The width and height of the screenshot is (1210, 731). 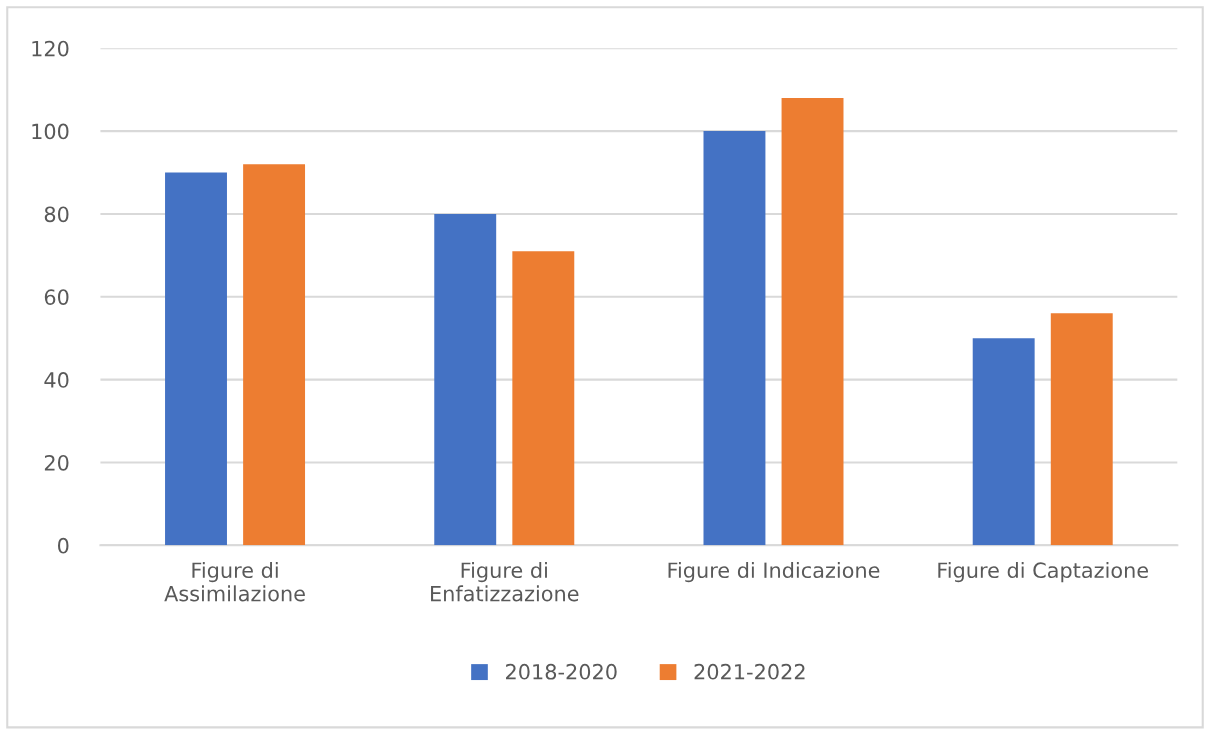 What do you see at coordinates (505, 581) in the screenshot?
I see `x-tick-label: Figure di Enfatizzazione` at bounding box center [505, 581].